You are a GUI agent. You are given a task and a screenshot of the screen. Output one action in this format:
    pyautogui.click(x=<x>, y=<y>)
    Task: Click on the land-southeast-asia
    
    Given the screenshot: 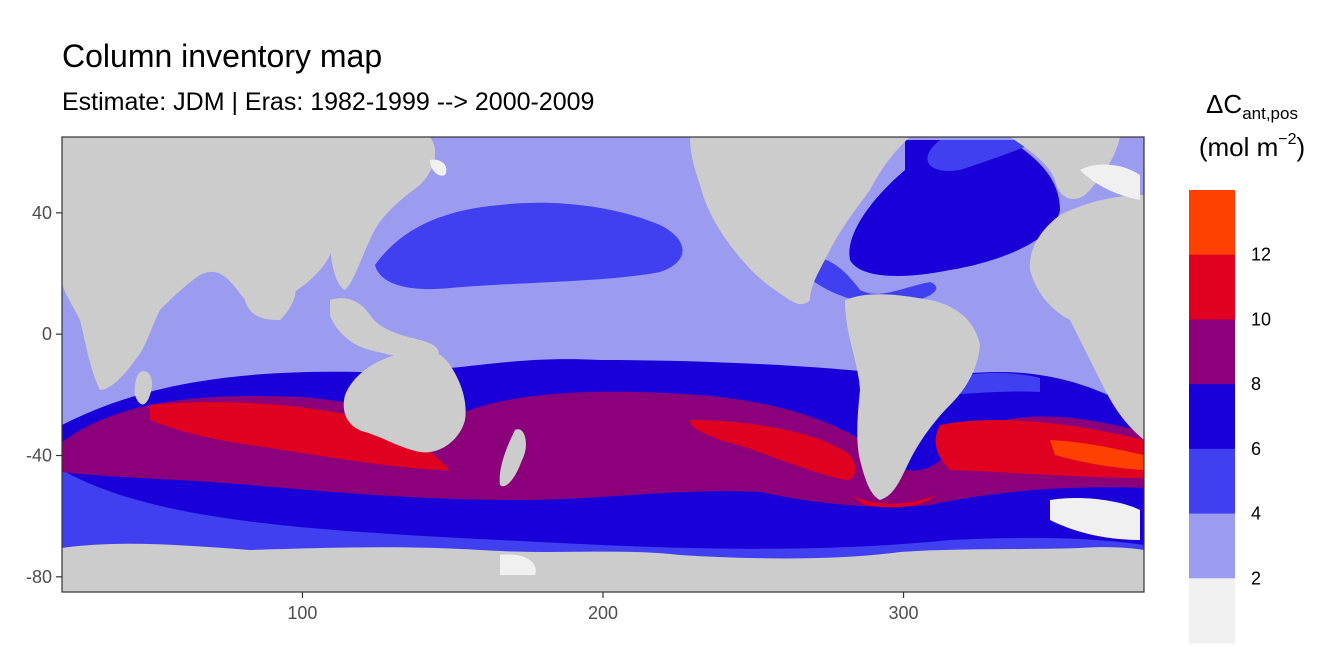 What is the action you would take?
    pyautogui.click(x=384, y=329)
    